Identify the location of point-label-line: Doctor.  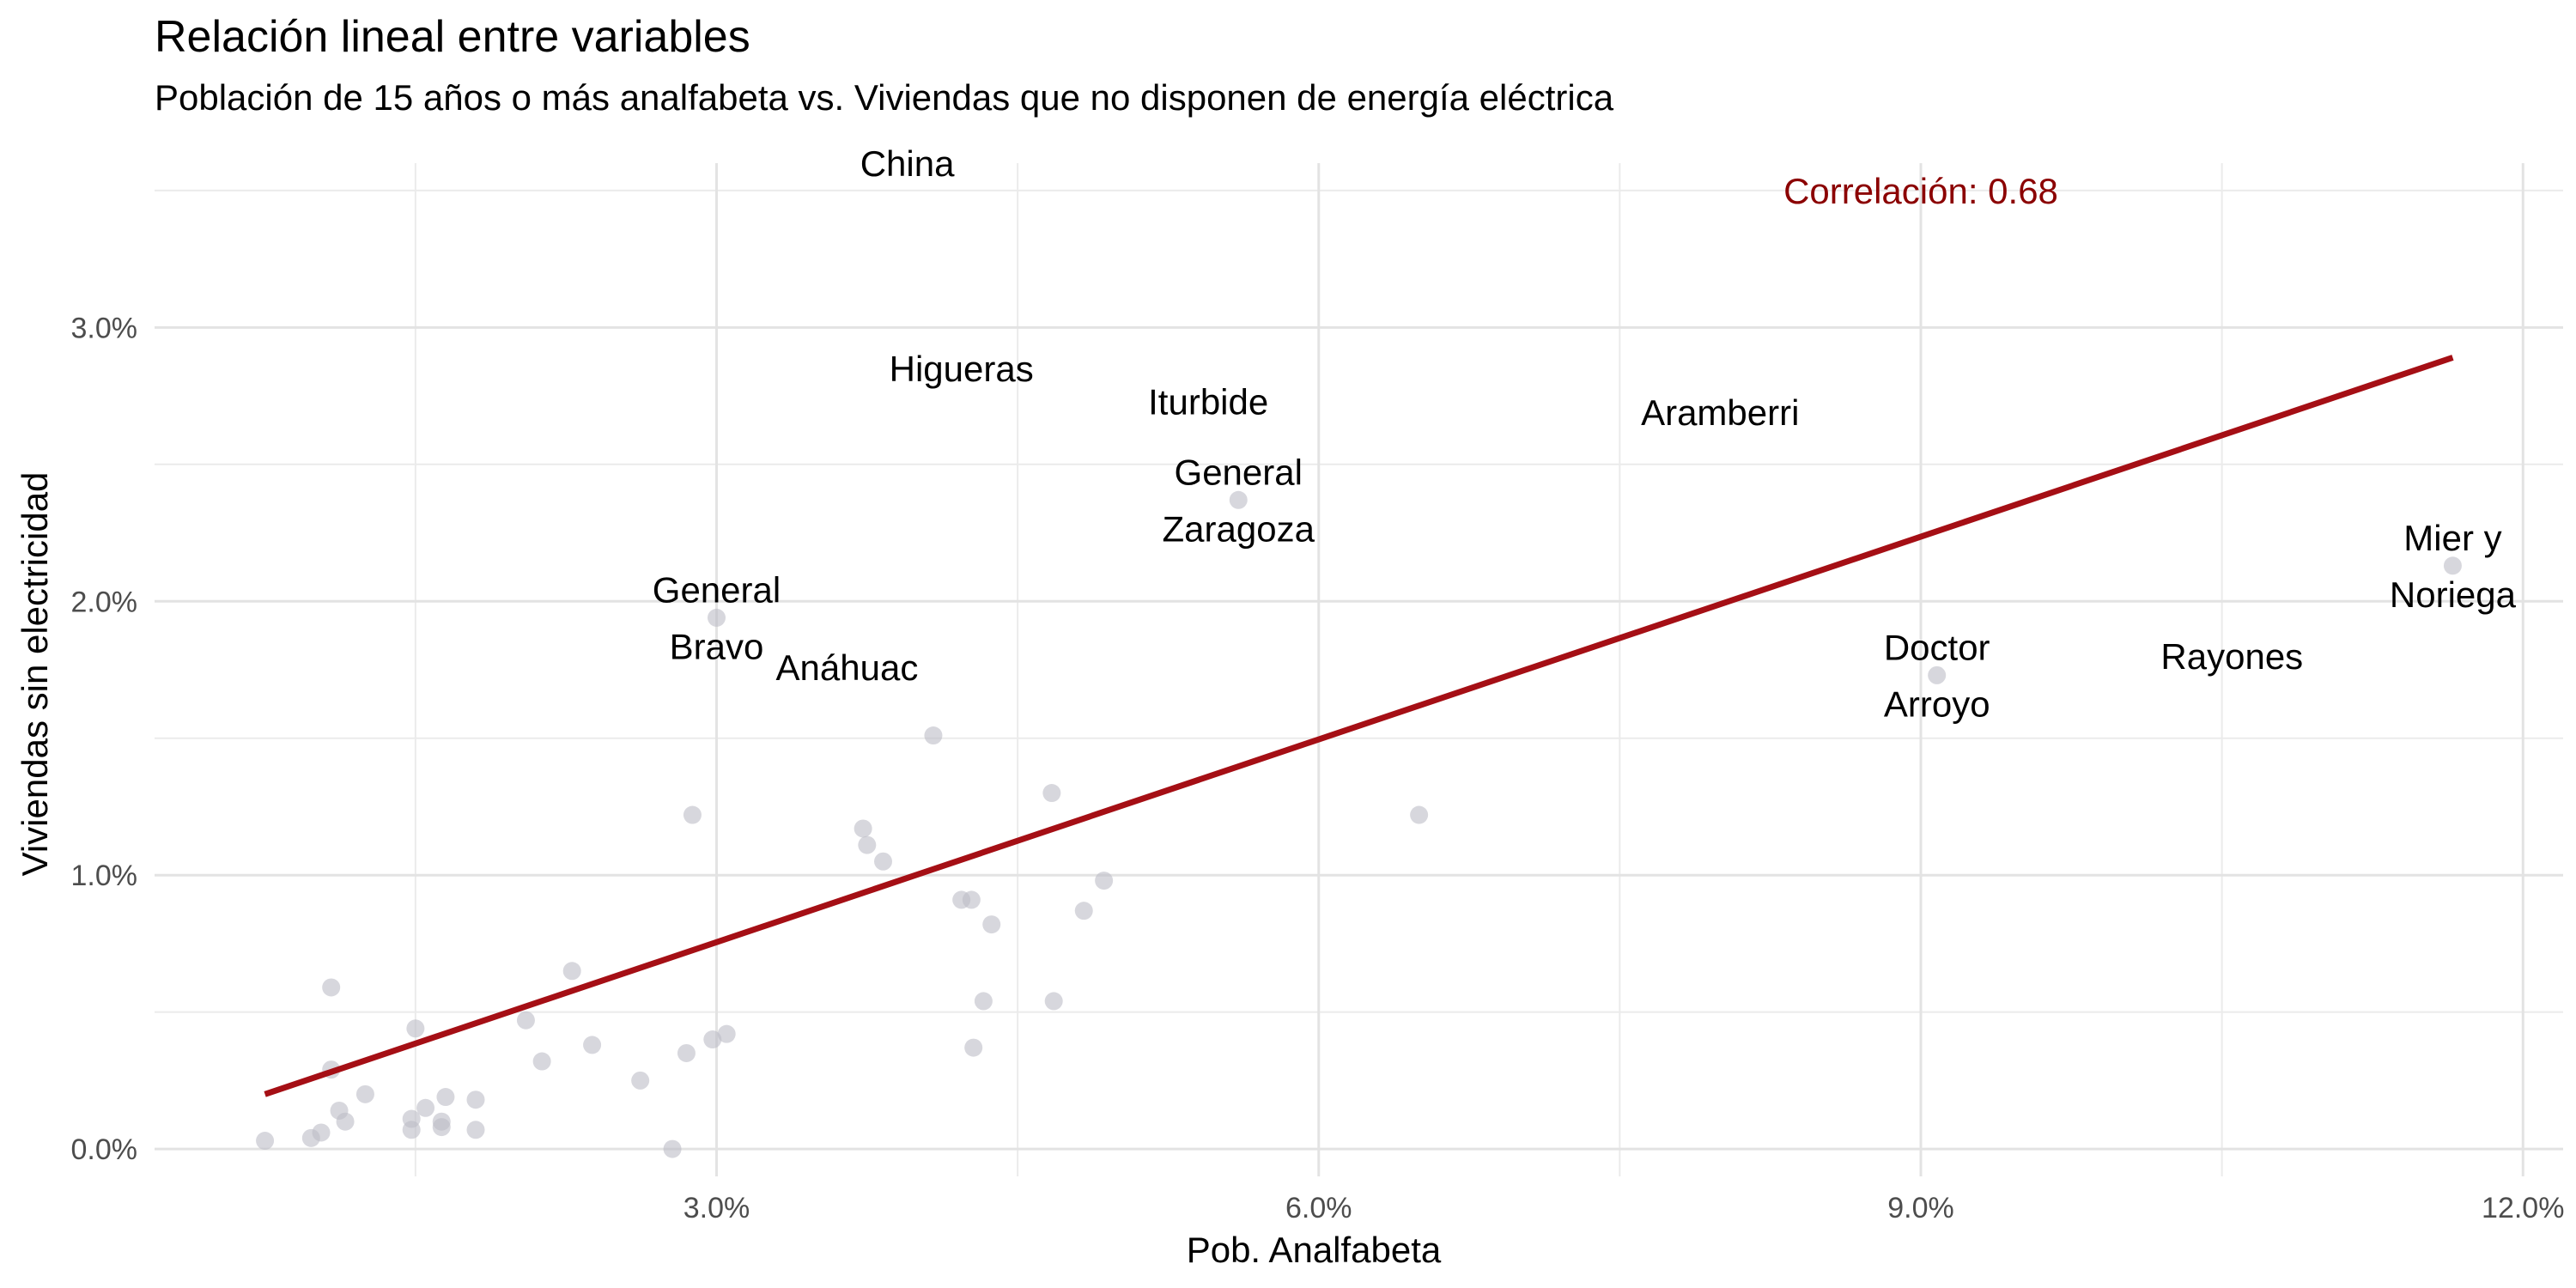
(1937, 647).